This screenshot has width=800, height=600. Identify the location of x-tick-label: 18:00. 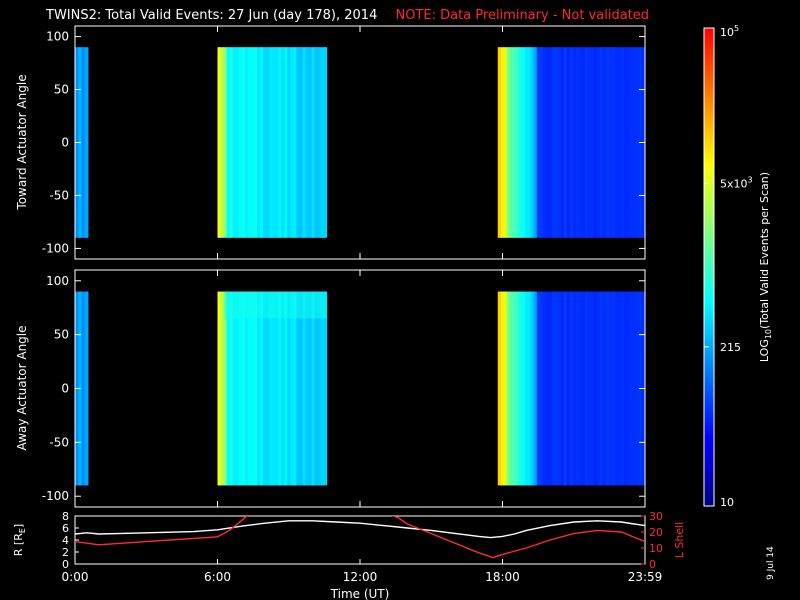
(502, 577).